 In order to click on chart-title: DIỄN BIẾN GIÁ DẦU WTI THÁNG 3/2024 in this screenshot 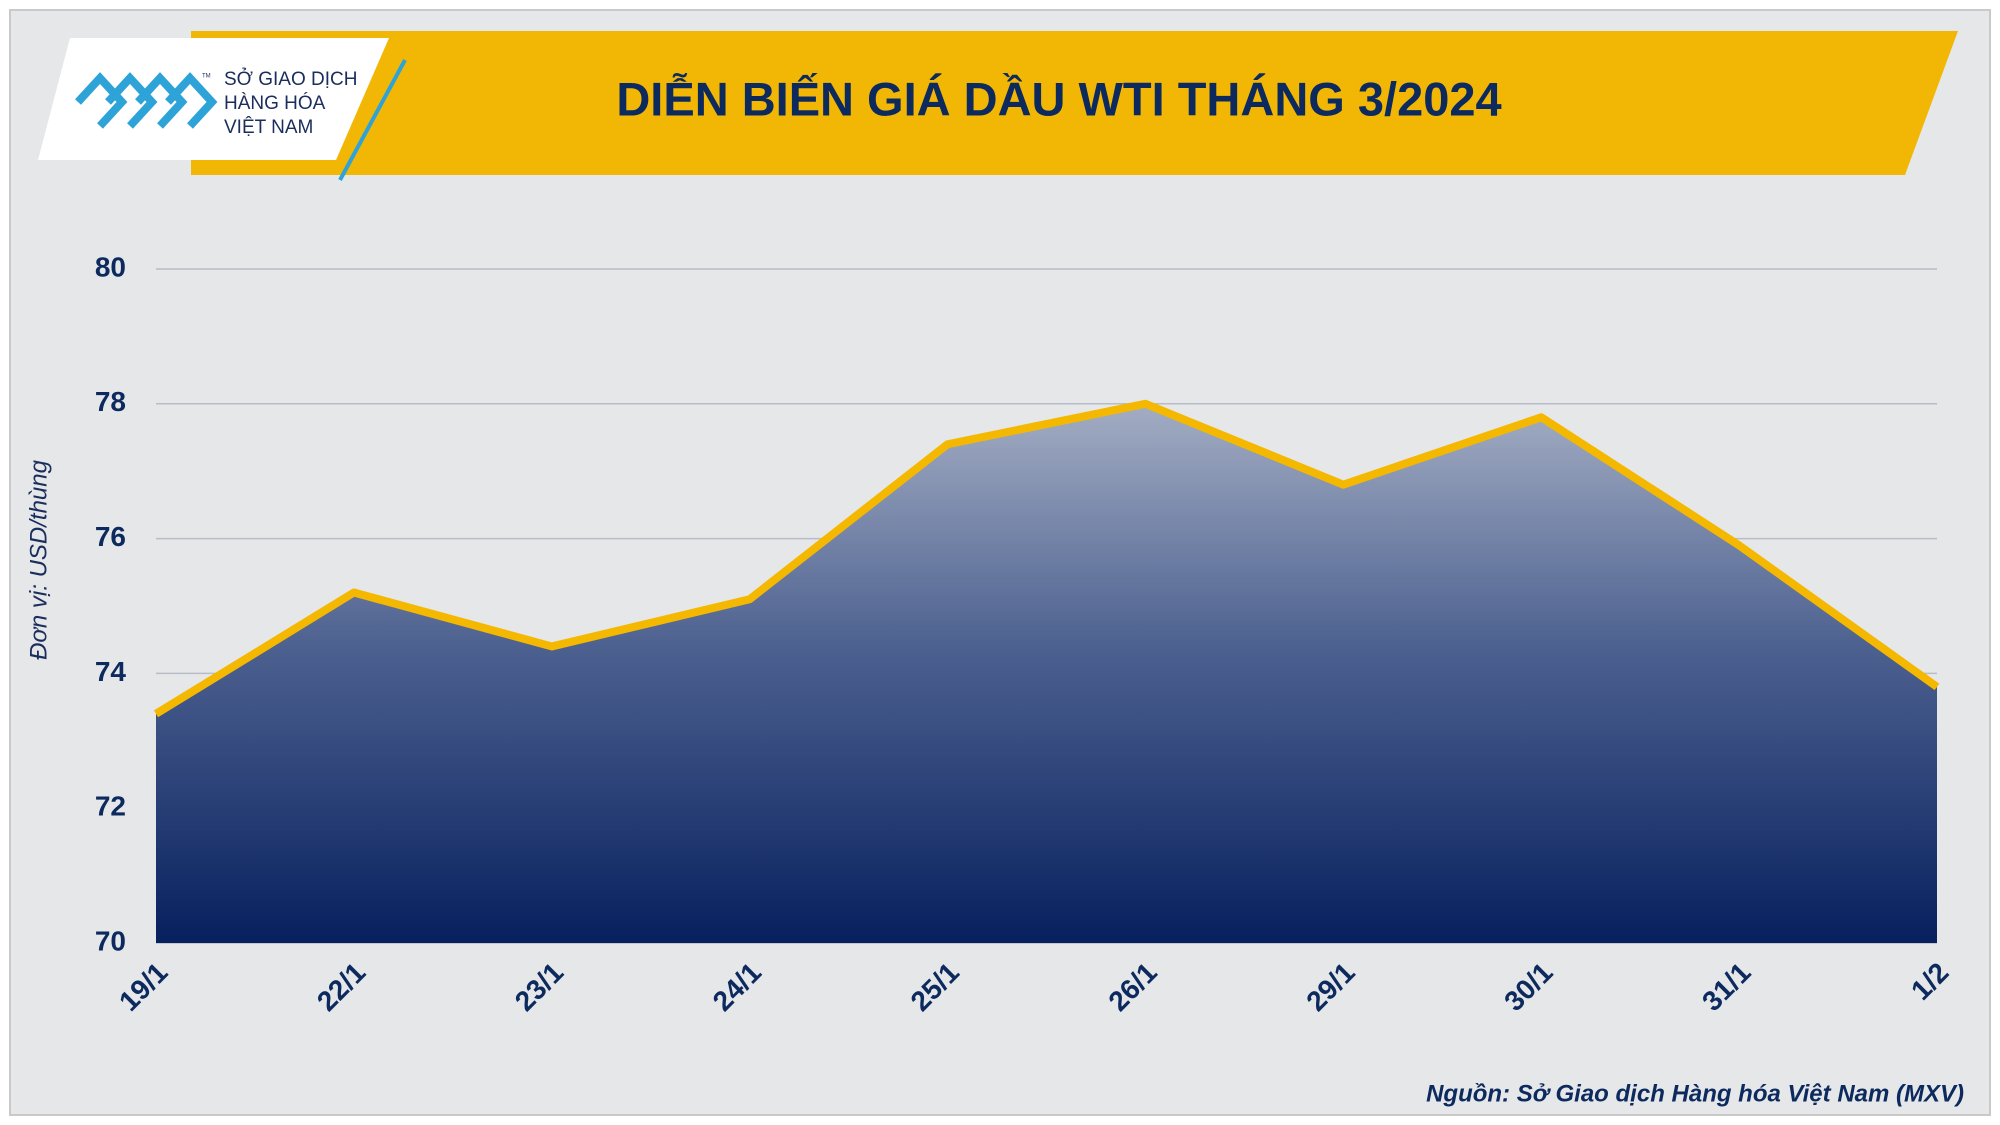, I will do `click(1058, 98)`.